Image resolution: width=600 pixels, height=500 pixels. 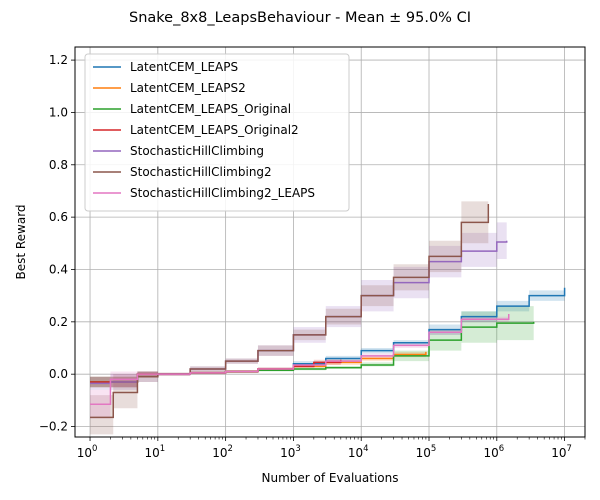 What do you see at coordinates (154, 452) in the screenshot?
I see `x-tick-label: 10¹` at bounding box center [154, 452].